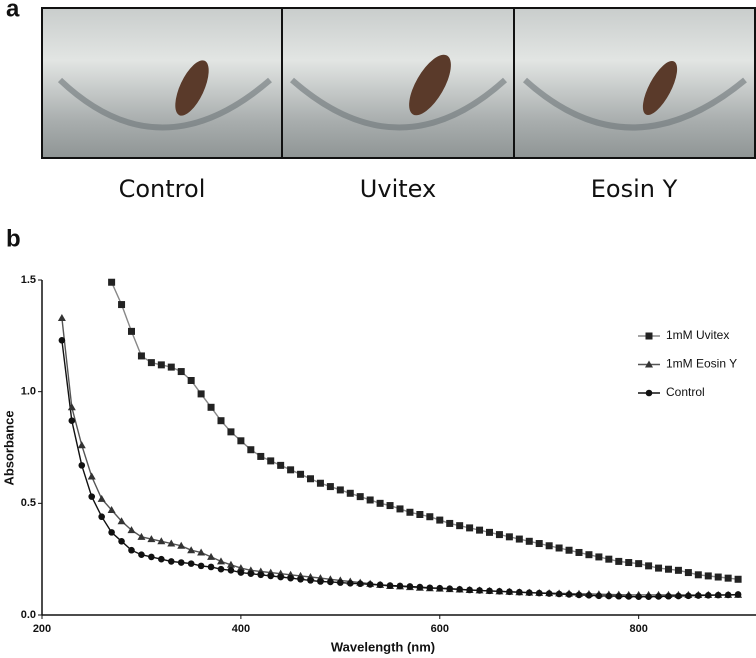  Describe the element at coordinates (28, 392) in the screenshot. I see `y-tick-label: 1.0` at that location.